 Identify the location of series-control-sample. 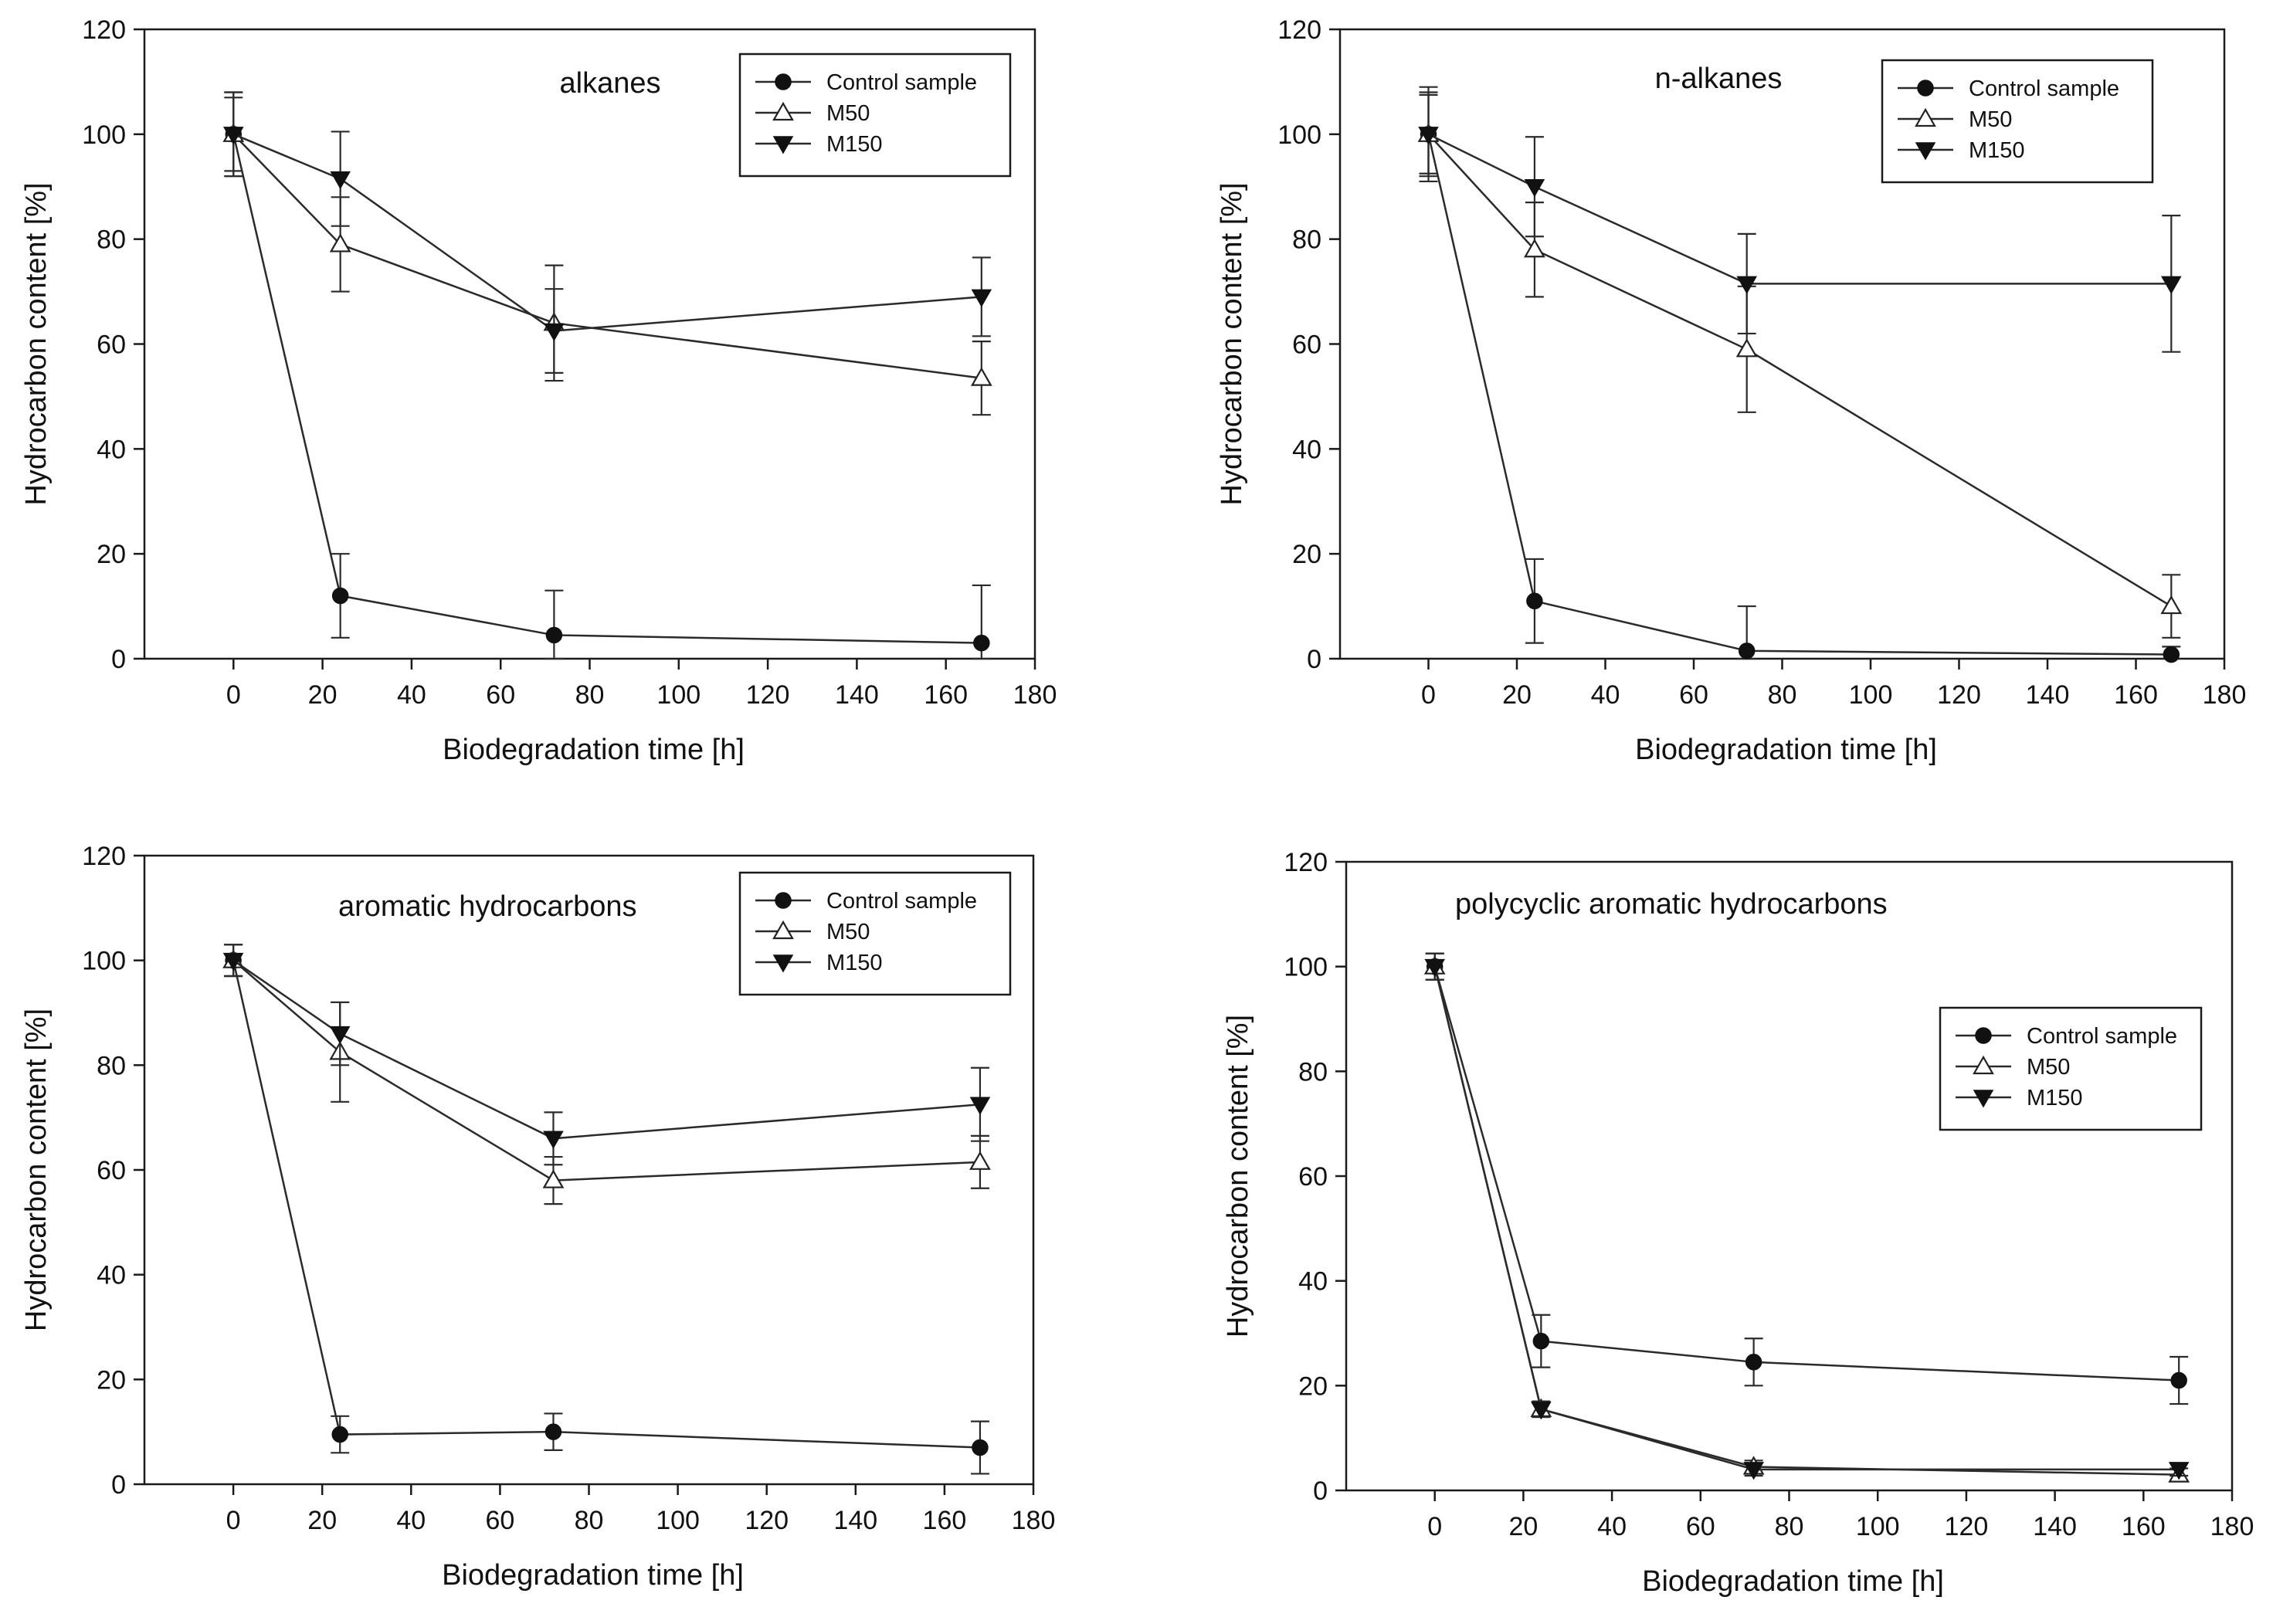
(607, 375).